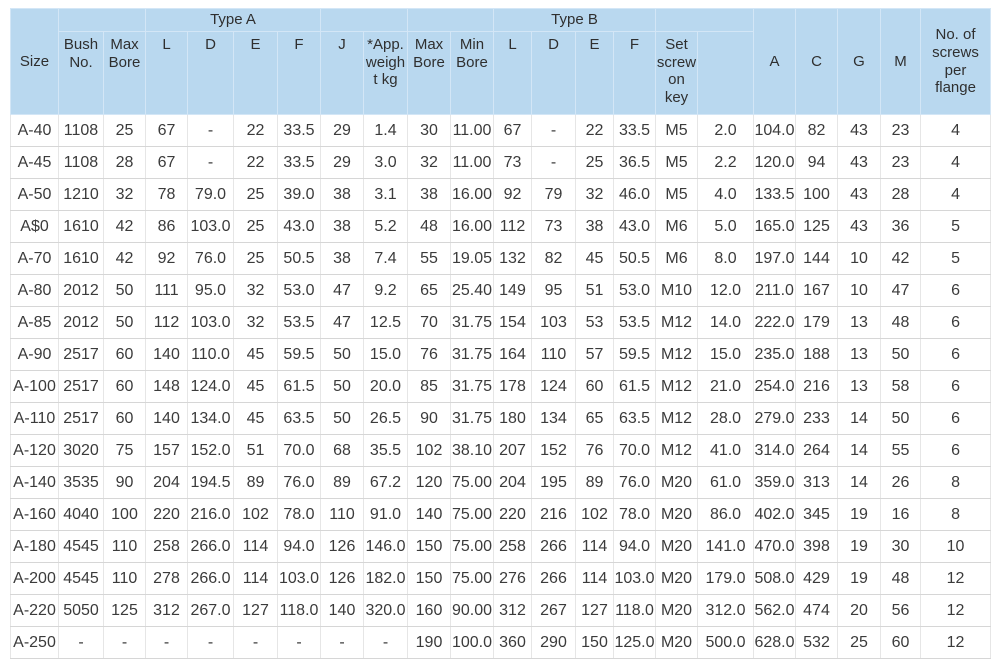  I want to click on cell-a: 165.0, so click(775, 226).